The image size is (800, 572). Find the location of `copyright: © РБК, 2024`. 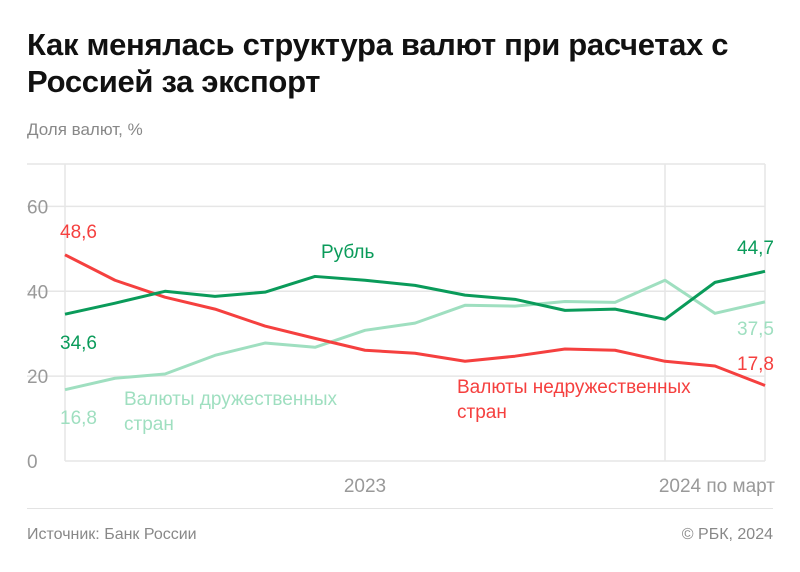

copyright: © РБК, 2024 is located at coordinates (727, 534).